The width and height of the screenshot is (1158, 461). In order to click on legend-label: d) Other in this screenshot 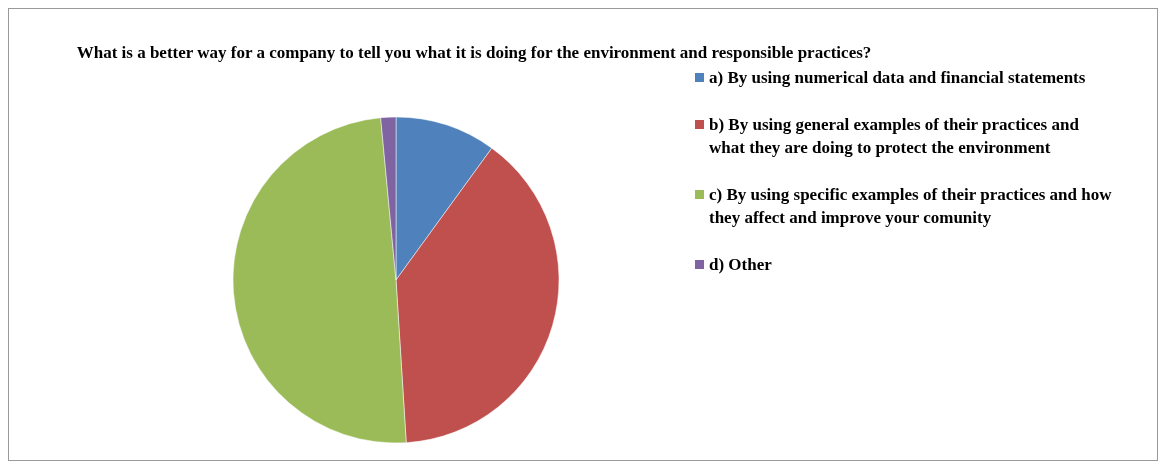, I will do `click(741, 264)`.